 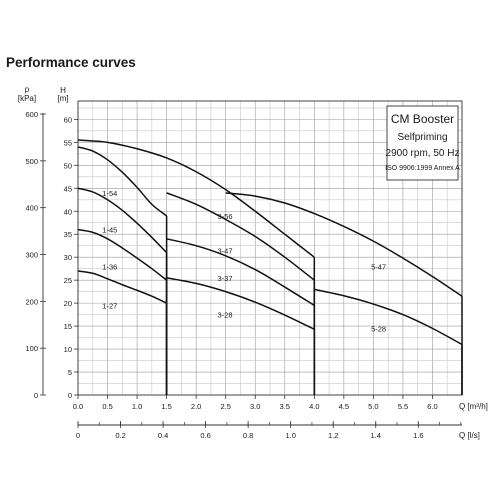 What do you see at coordinates (166, 406) in the screenshot?
I see `x-tick-label: 1.5` at bounding box center [166, 406].